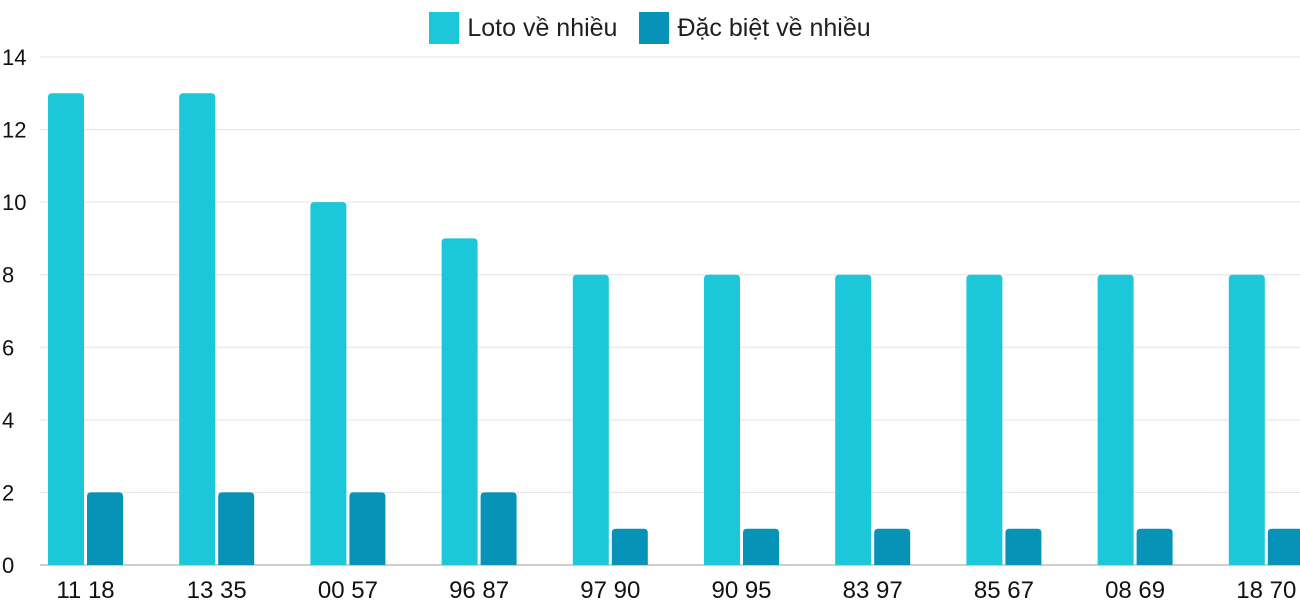  I want to click on x-tick-label: 00 57, so click(348, 588).